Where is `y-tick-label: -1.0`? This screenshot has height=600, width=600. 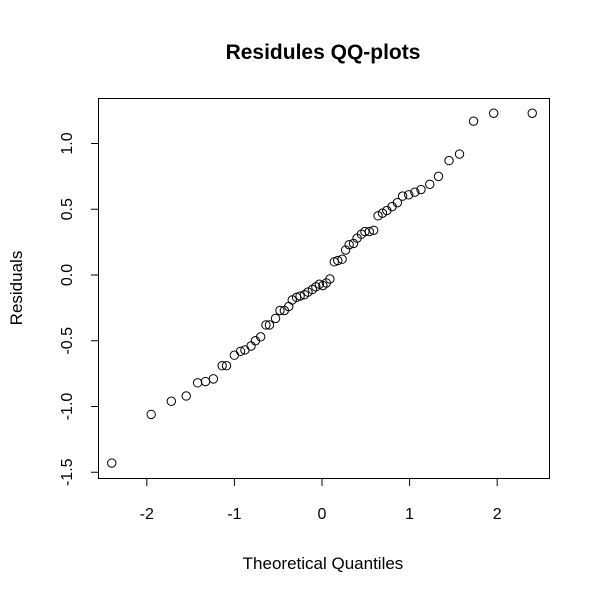 y-tick-label: -1.0 is located at coordinates (67, 407).